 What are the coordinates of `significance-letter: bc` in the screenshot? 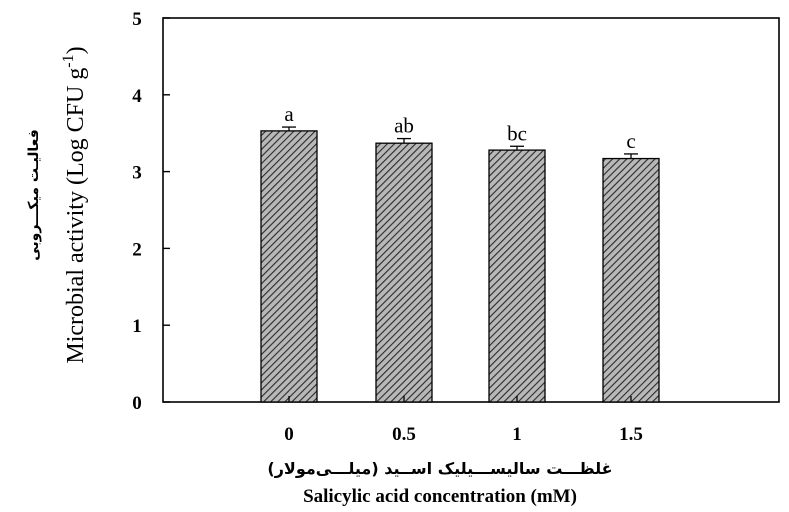 It's located at (517, 133).